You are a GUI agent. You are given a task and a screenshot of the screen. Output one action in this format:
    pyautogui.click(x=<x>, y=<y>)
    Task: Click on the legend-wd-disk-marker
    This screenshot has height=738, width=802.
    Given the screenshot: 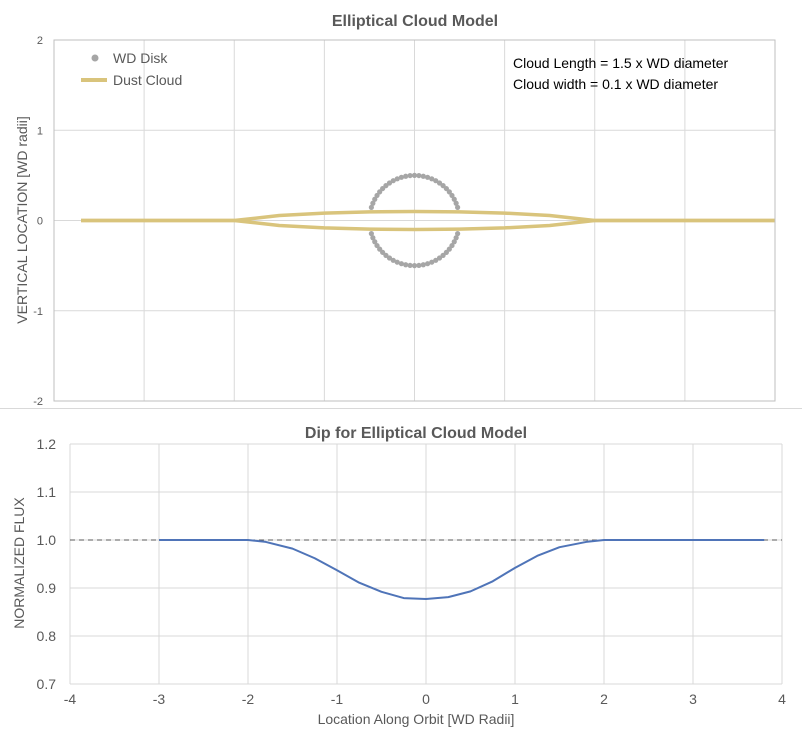 What is the action you would take?
    pyautogui.click(x=95, y=58)
    